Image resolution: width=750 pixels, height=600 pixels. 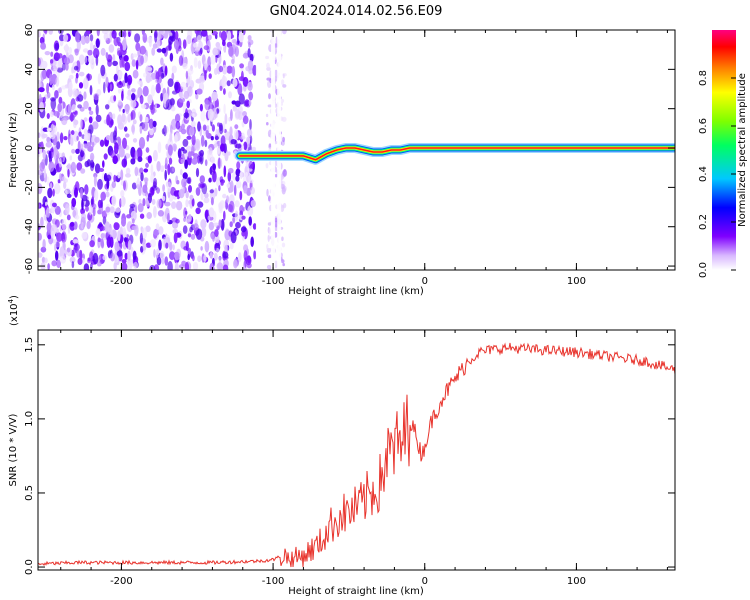 I want to click on x-tick-label: 100, so click(x=576, y=581).